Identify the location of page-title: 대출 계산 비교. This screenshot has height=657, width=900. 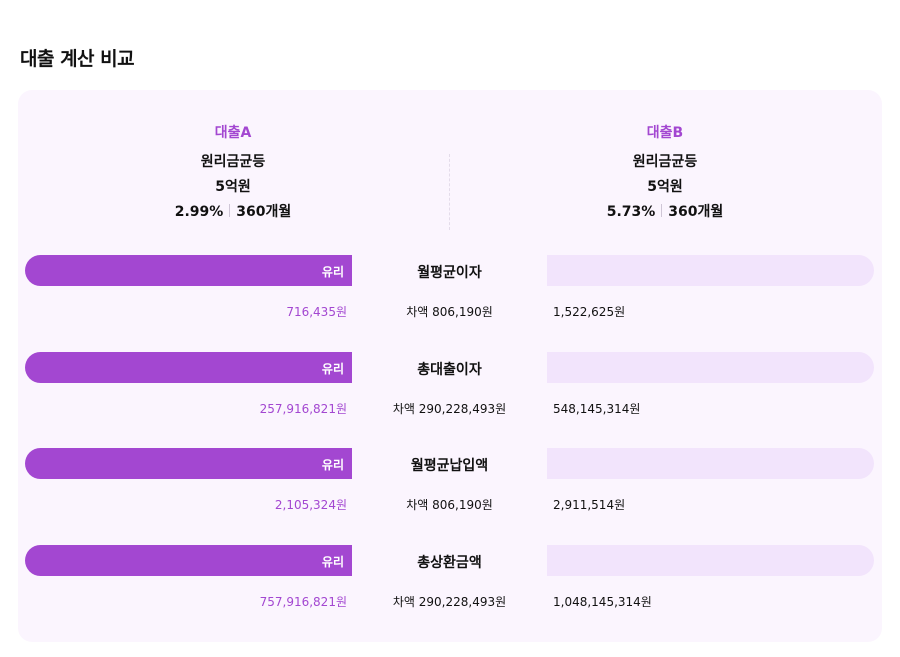
(77, 59).